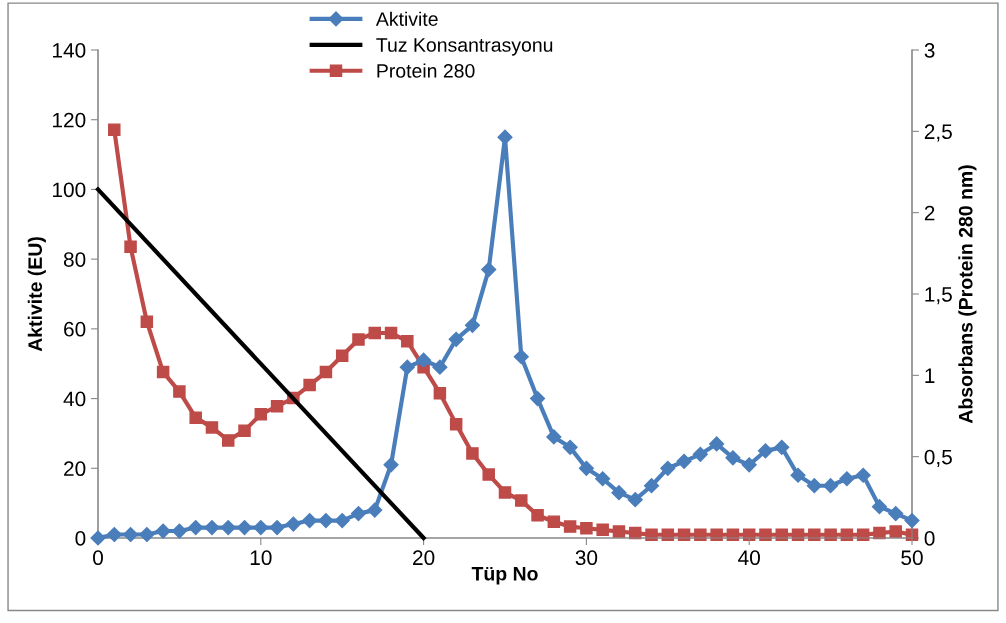 The image size is (1006, 623). Describe the element at coordinates (938, 133) in the screenshot. I see `y2-tick-label: 2,5` at that location.